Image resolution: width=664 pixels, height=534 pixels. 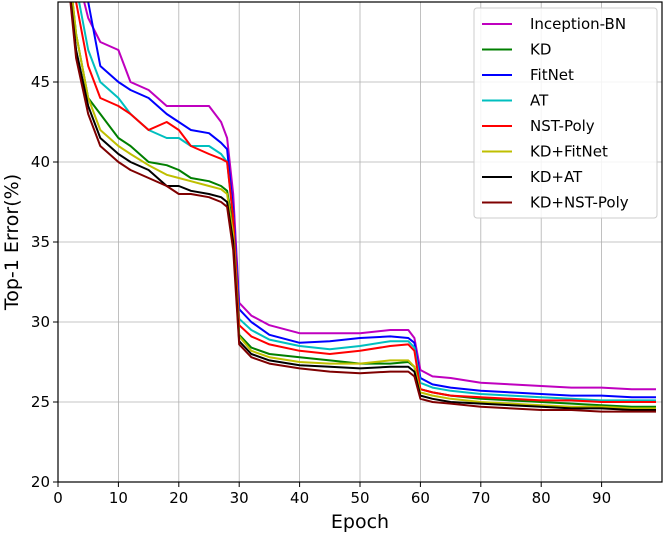 I want to click on legend-box, so click(x=565, y=113).